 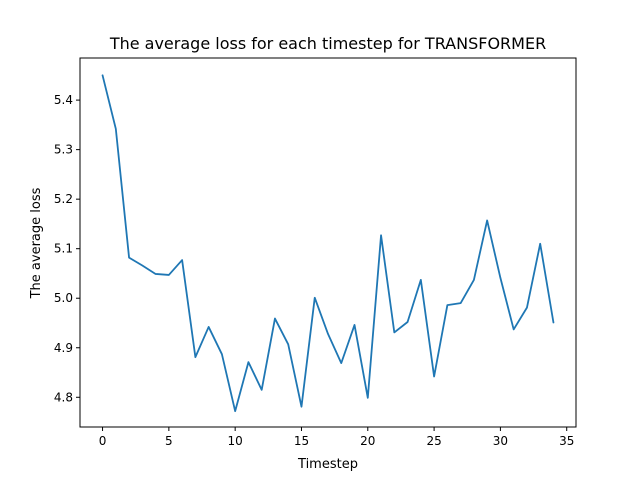 I want to click on y-tick-label: 5.0, so click(x=63, y=298).